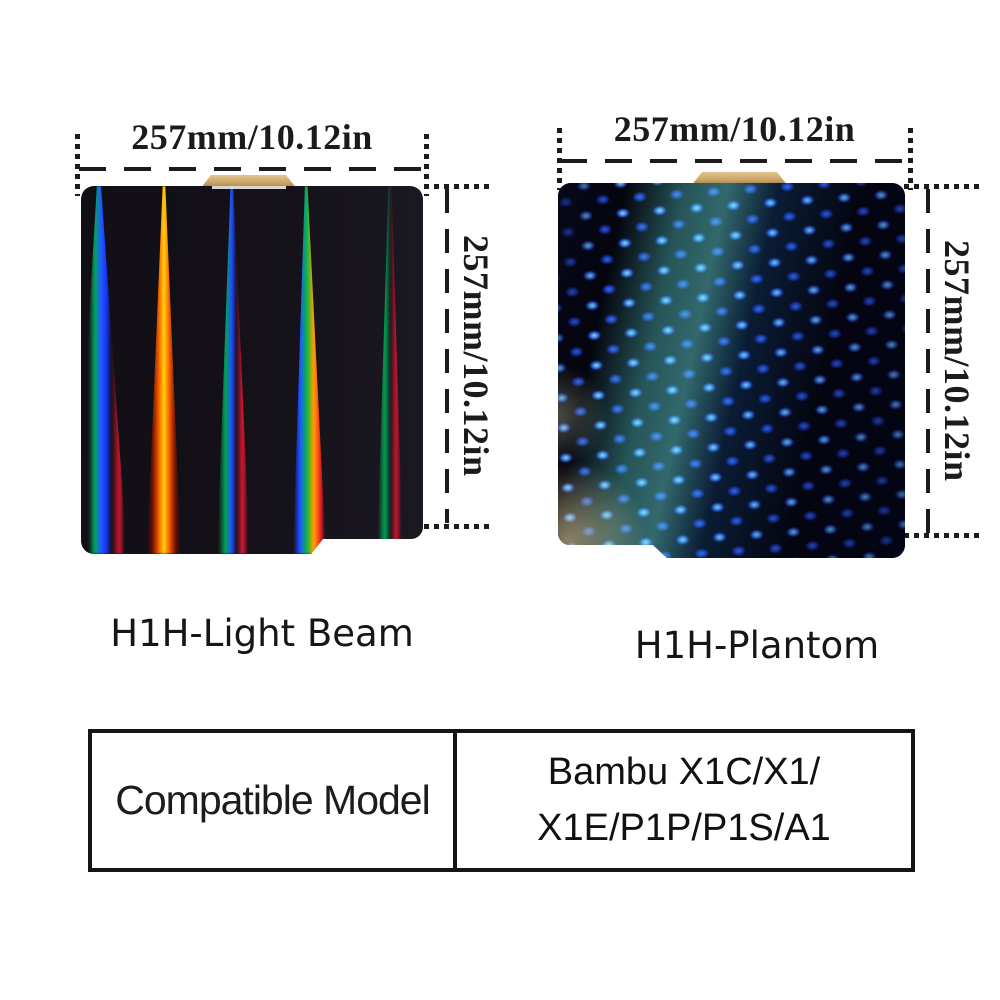 This screenshot has height=1000, width=1000. I want to click on plate-caption: H1H-Plantom, so click(757, 645).